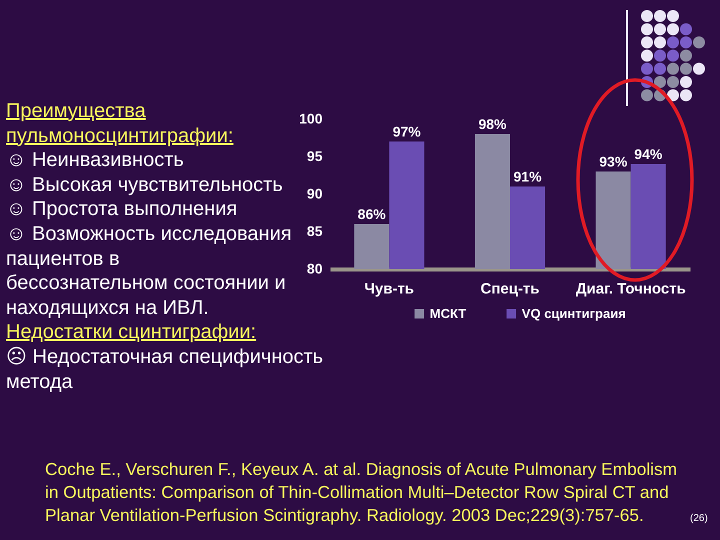 The image size is (720, 540). What do you see at coordinates (311, 118) in the screenshot?
I see `y-tick-label: 100` at bounding box center [311, 118].